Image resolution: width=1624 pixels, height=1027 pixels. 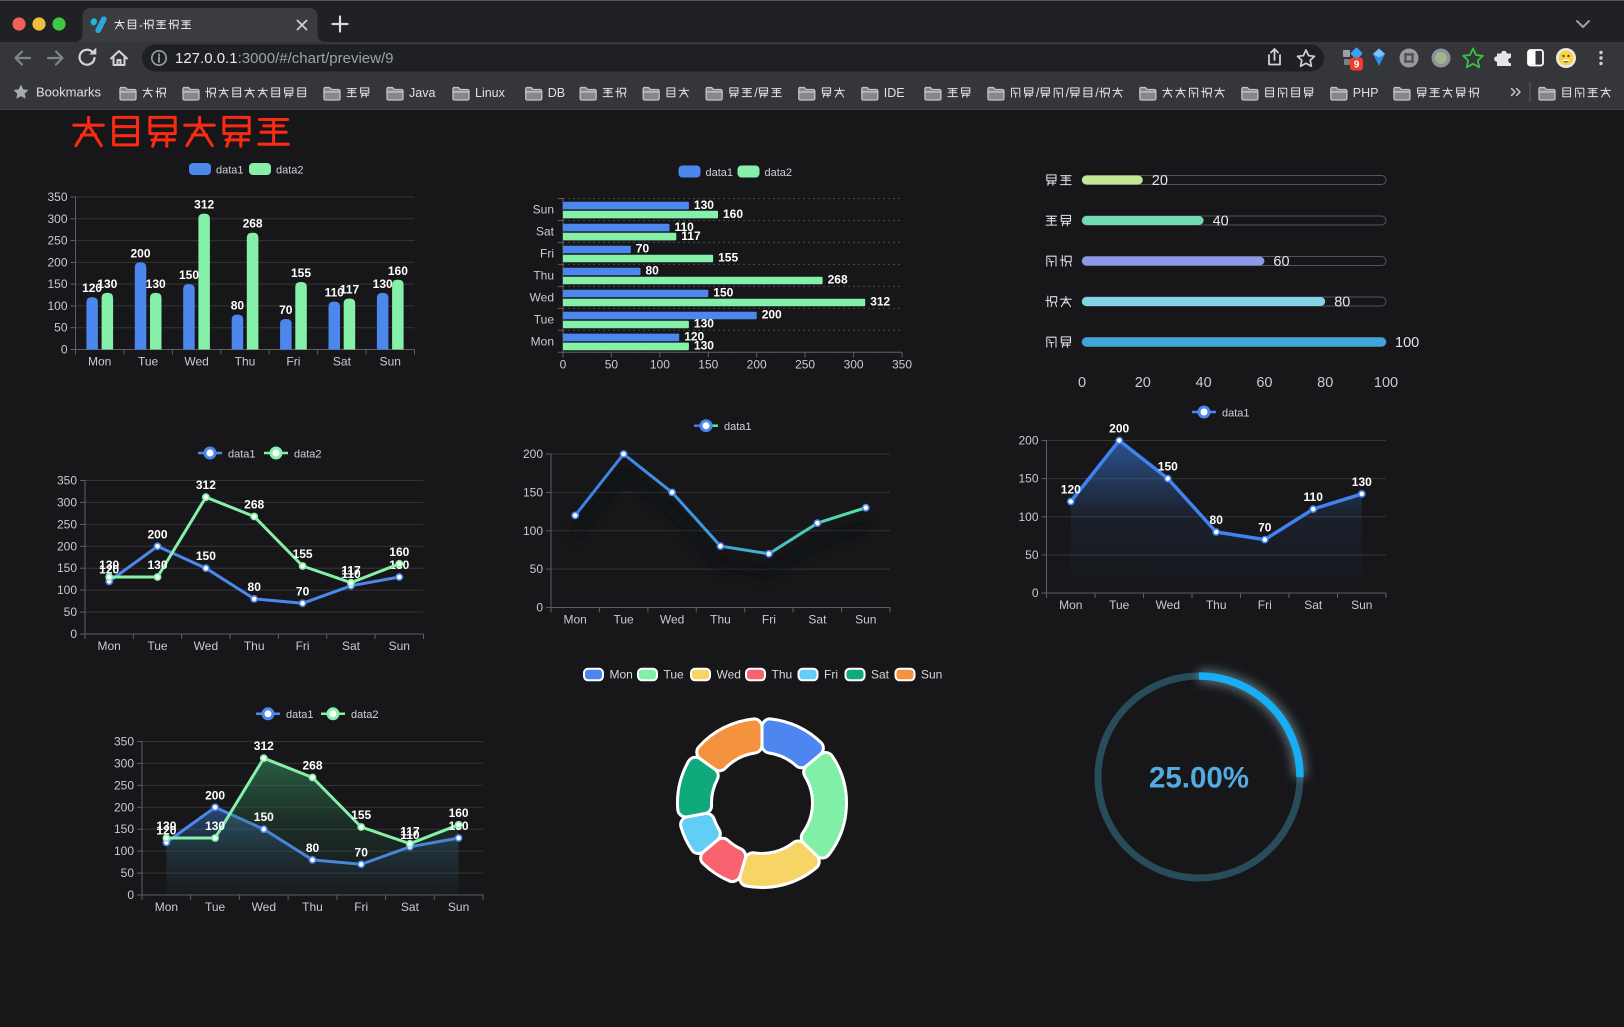 What do you see at coordinates (284, 58) in the screenshot?
I see `svg-text:127.0.0.1:3000/#/chart/preview: 127.0.0.1:3000/#/chart/preview/9` at bounding box center [284, 58].